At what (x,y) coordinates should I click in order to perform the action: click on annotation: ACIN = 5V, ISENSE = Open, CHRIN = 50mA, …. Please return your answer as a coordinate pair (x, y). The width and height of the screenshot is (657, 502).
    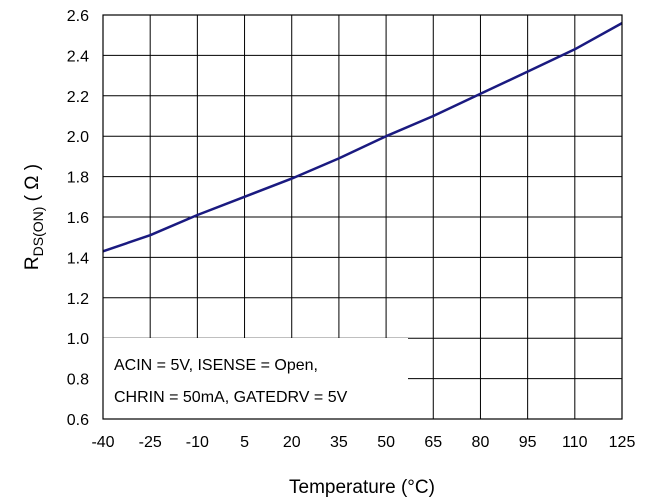
    Looking at the image, I should click on (255, 378).